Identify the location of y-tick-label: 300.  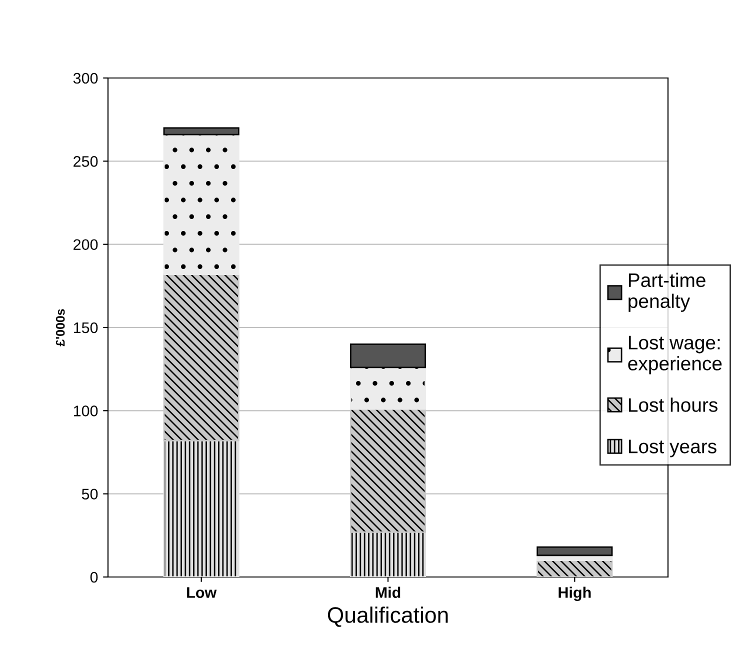
(85, 78).